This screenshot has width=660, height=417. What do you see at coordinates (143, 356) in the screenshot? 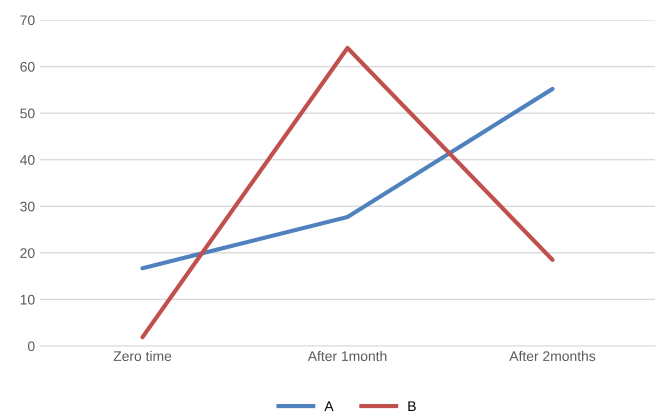
I see `x-tick-label: Zero time` at bounding box center [143, 356].